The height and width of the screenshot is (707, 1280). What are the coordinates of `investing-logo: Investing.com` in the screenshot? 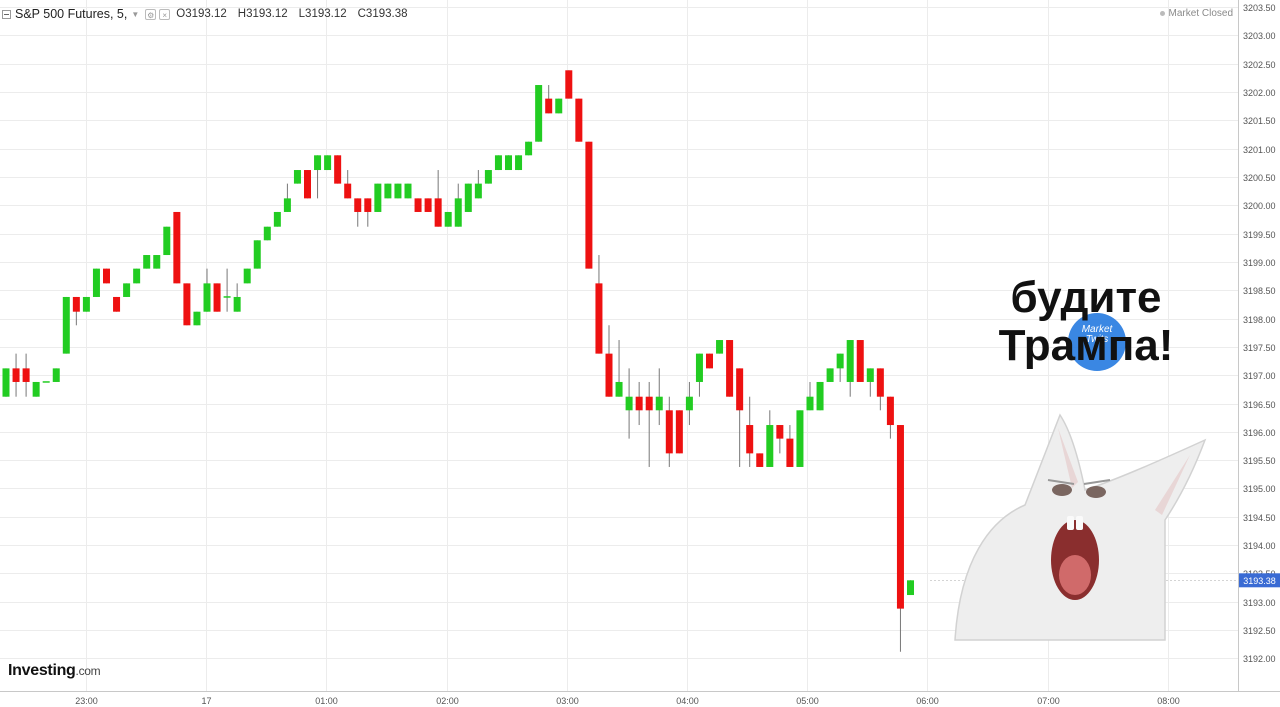 It's located at (54, 671).